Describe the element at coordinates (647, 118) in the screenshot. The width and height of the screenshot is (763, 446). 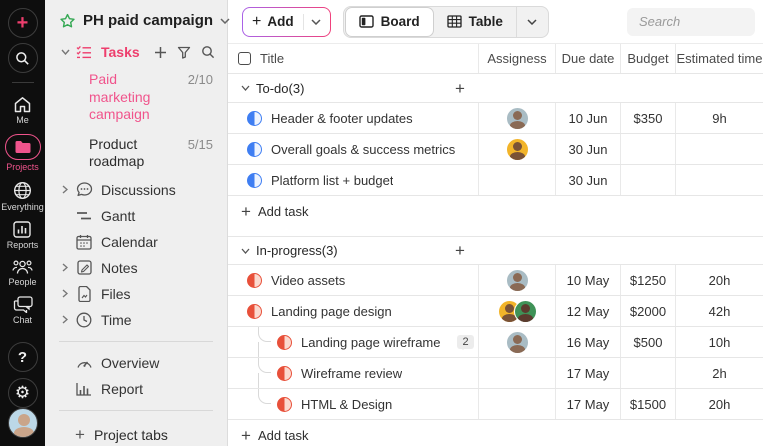
I see `task-budget-cell: $350` at that location.